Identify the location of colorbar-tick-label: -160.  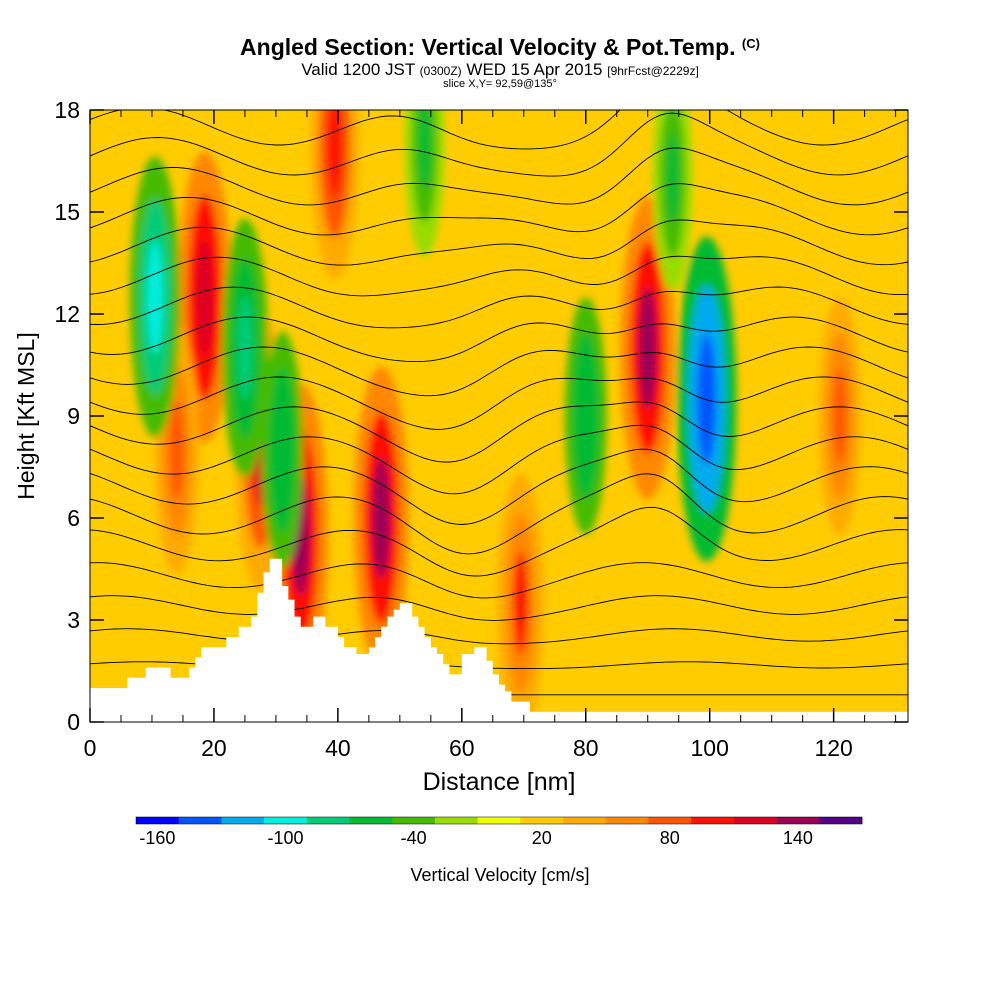
(157, 838).